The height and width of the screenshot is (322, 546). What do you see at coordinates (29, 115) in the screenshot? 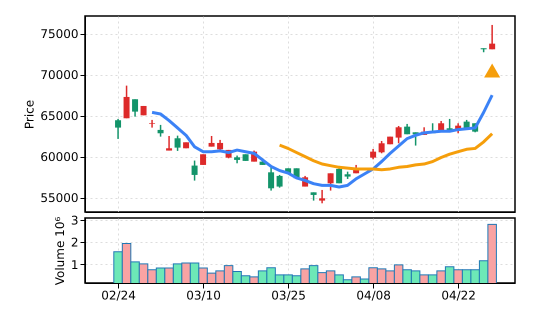
I see `y-axis-title: Price` at bounding box center [29, 115].